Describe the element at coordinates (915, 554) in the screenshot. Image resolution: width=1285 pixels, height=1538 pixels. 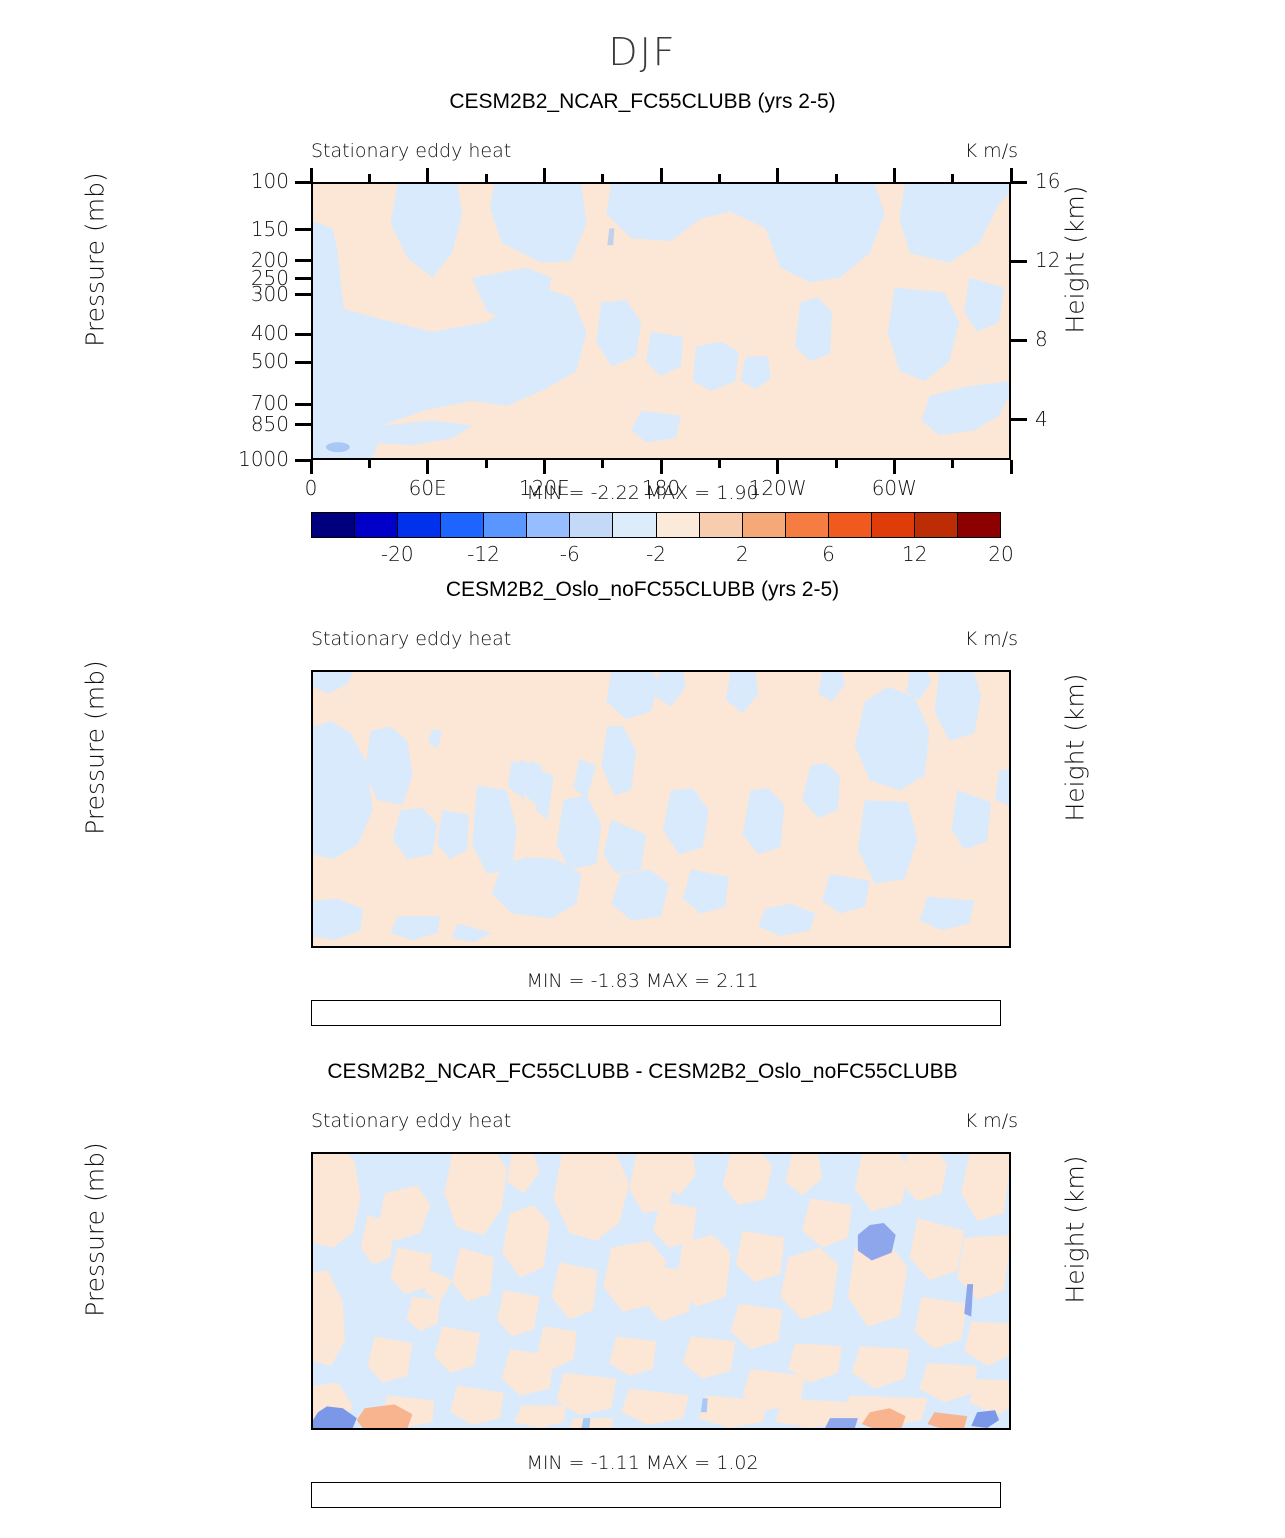
I see `colorbar-tick-label: 12` at that location.